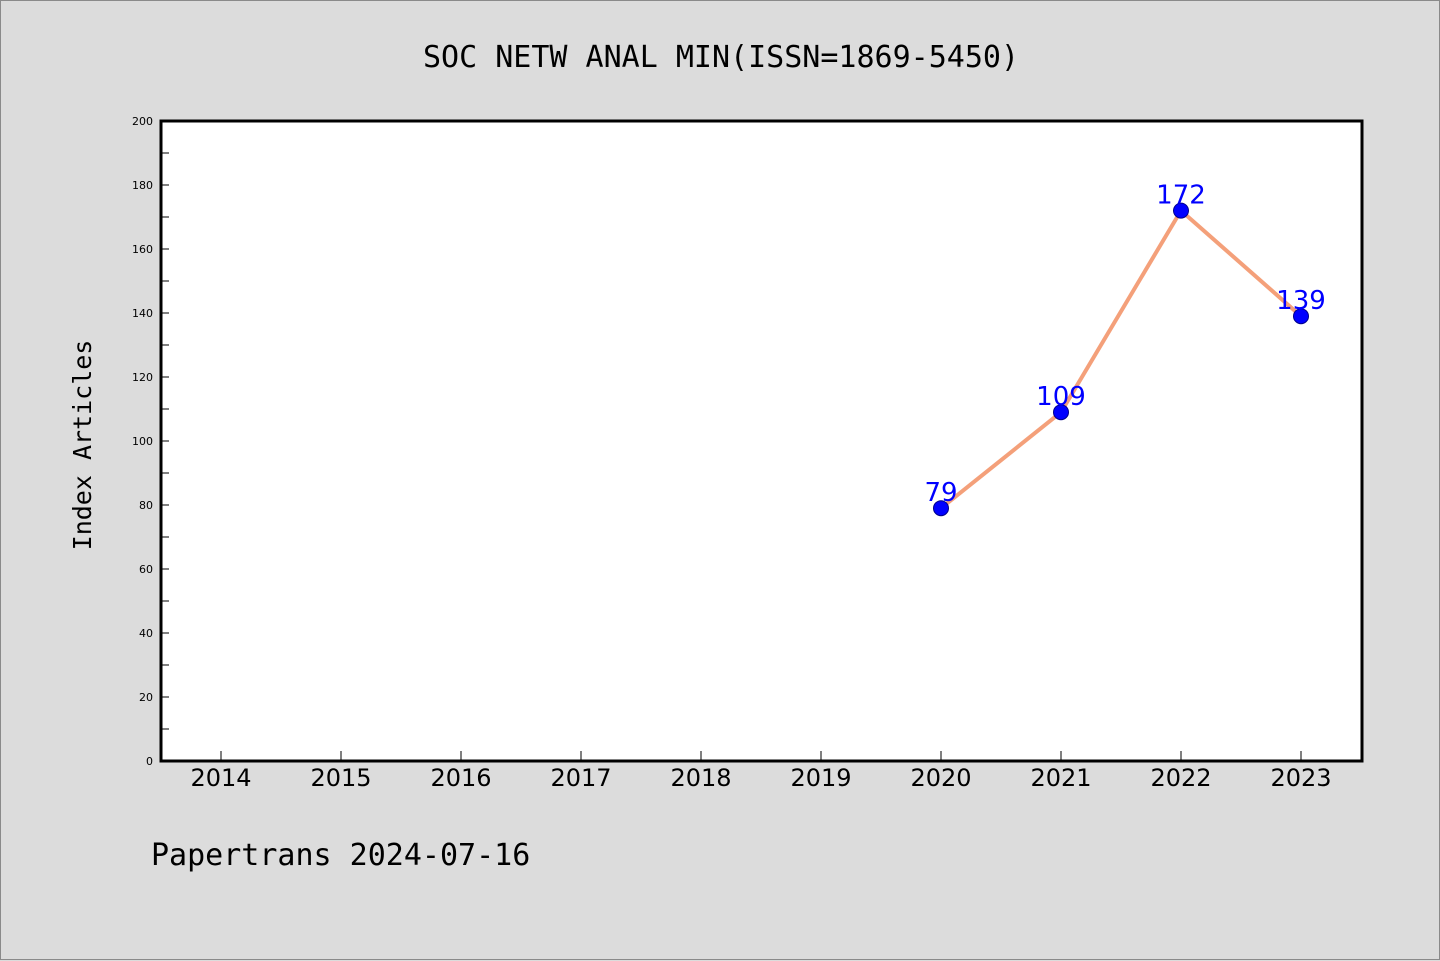  What do you see at coordinates (721, 57) in the screenshot?
I see `chart-title: SOC NETW ANAL MIN(ISSN=1869-5450)` at bounding box center [721, 57].